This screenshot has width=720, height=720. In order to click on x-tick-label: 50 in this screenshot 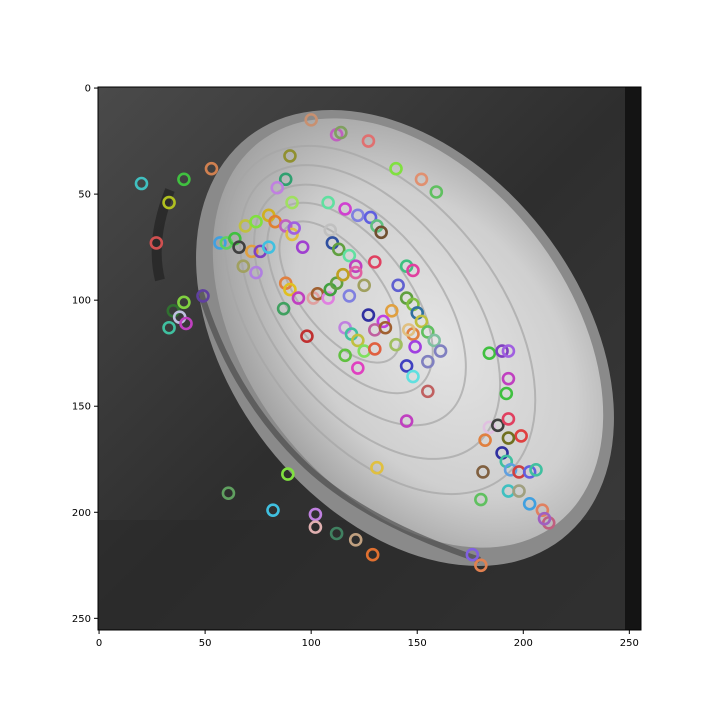, I will do `click(205, 643)`.